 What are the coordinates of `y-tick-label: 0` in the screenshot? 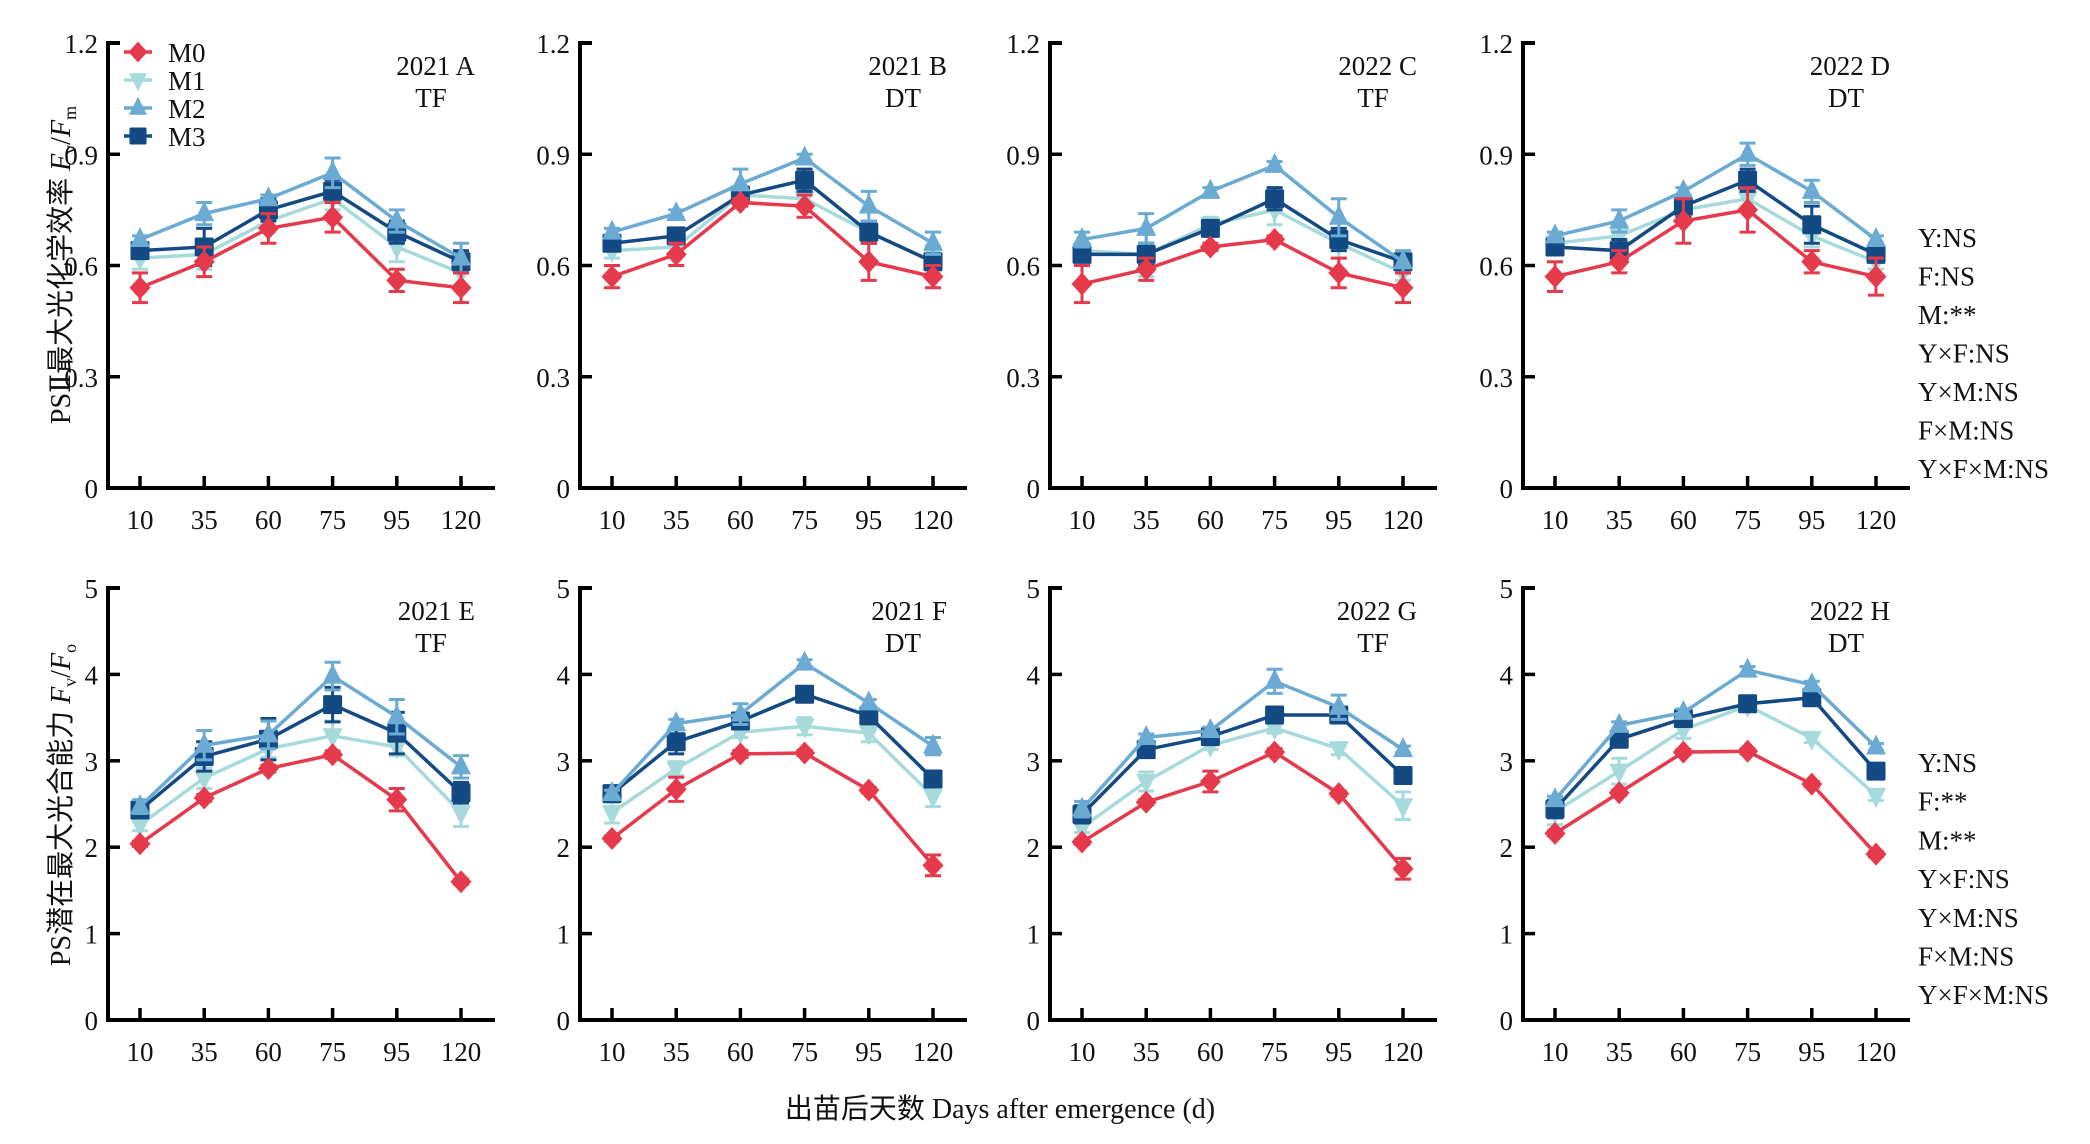 It's located at (1034, 489).